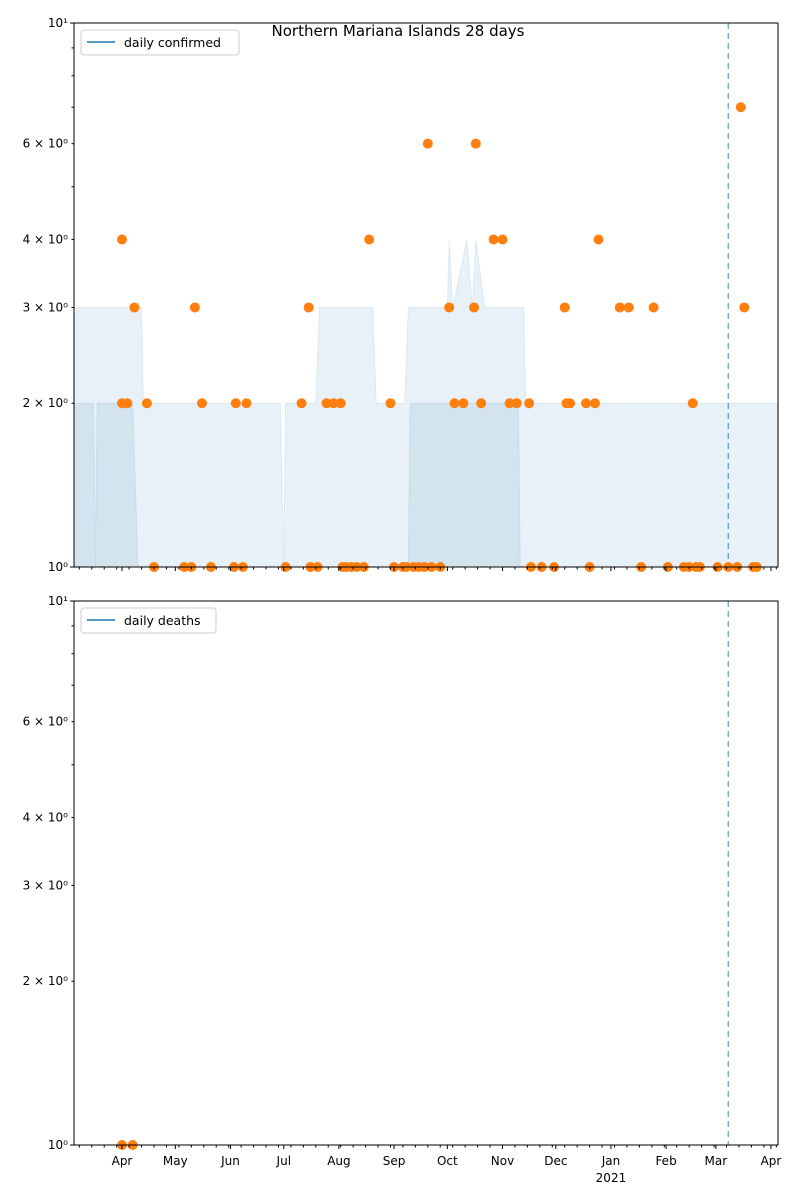 The height and width of the screenshot is (1200, 800). What do you see at coordinates (172, 42) in the screenshot?
I see `legend-label: daily confirmed` at bounding box center [172, 42].